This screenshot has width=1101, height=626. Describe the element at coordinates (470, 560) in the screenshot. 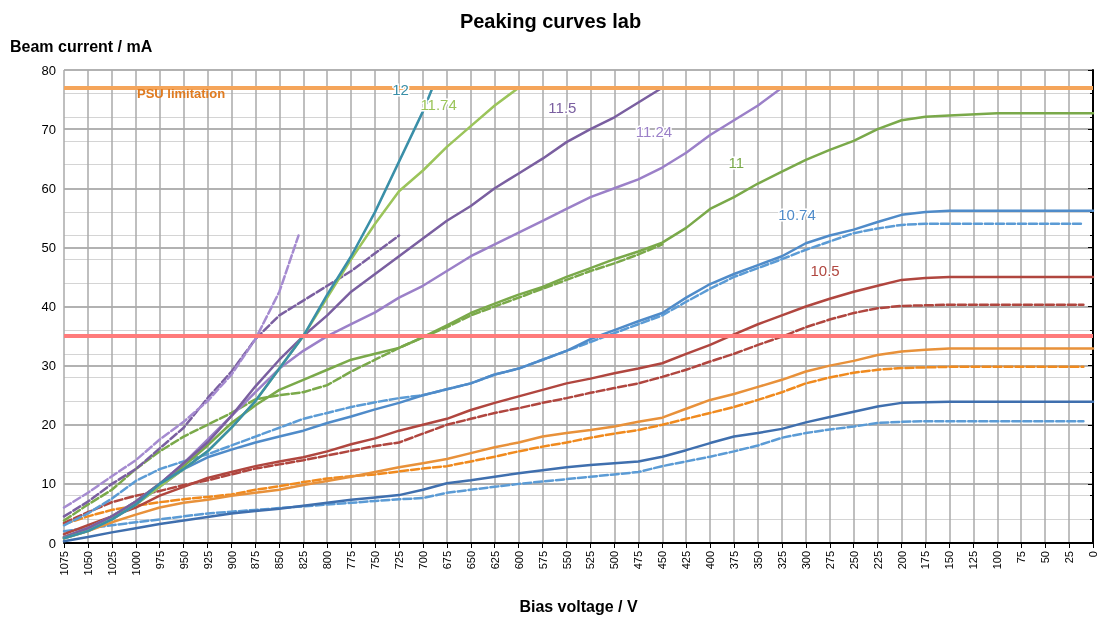

I see `x-tick-label: 650` at that location.